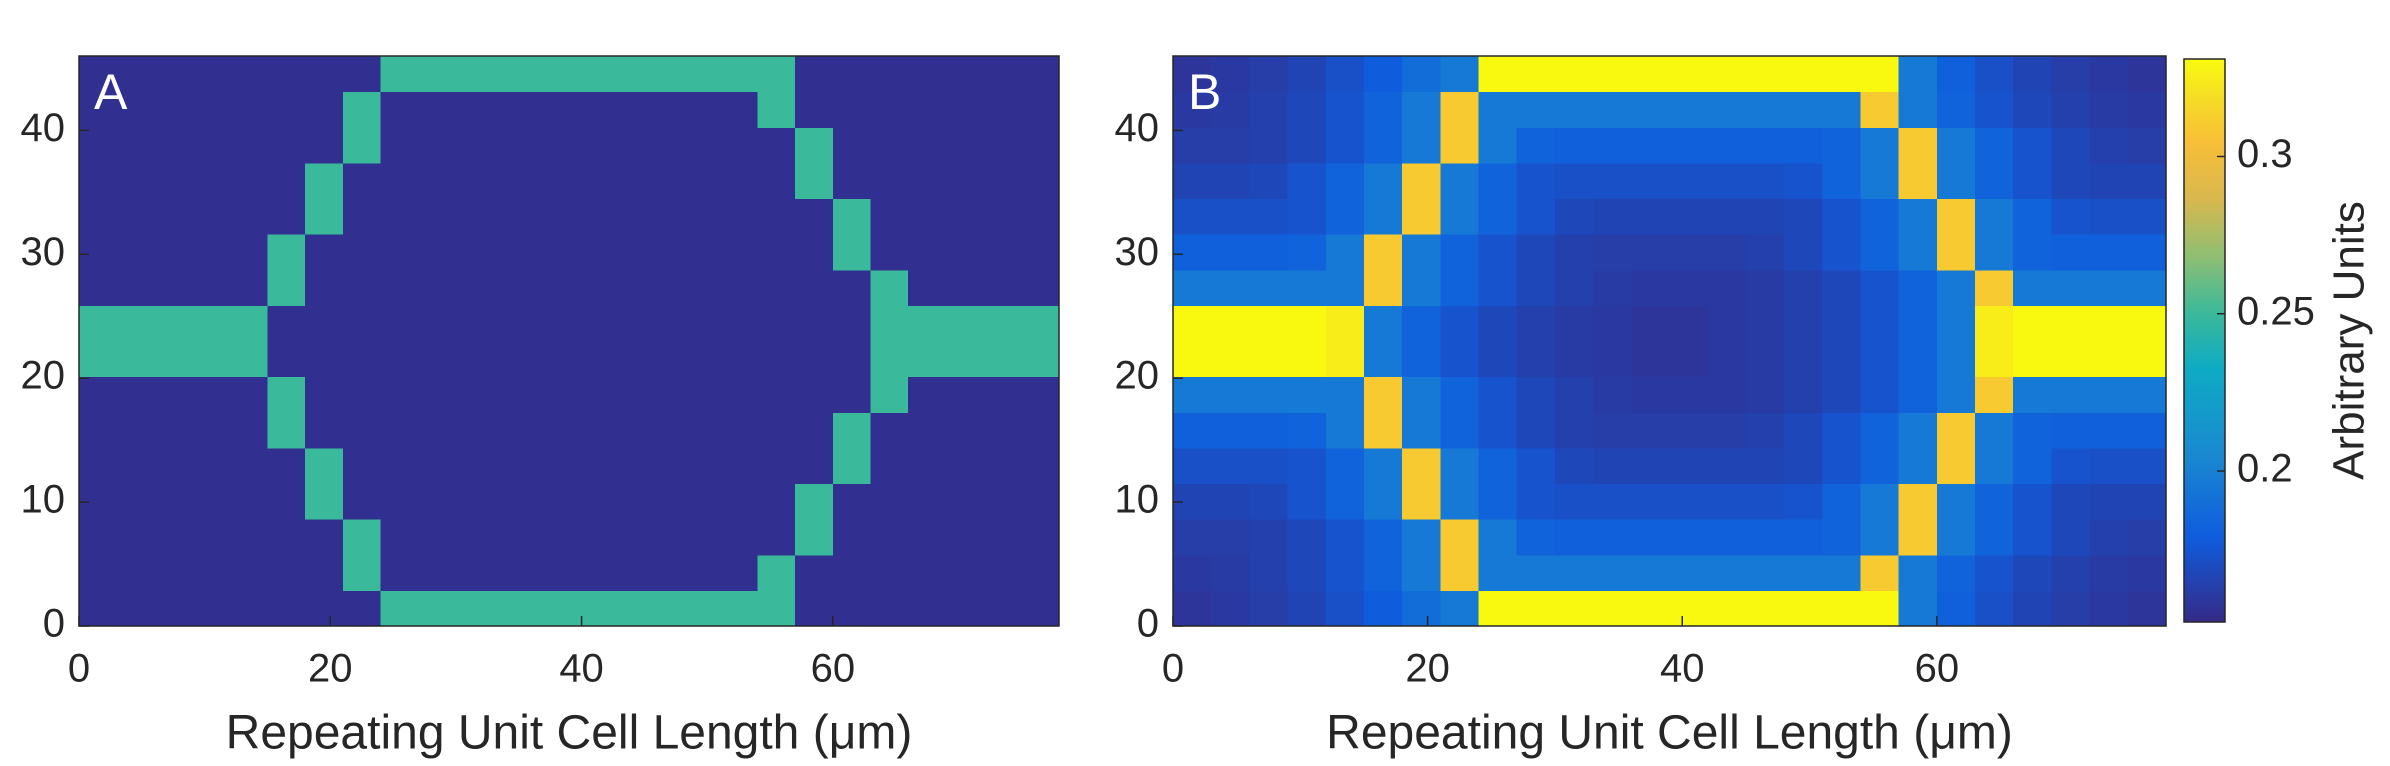 This screenshot has height=766, width=2390. What do you see at coordinates (1427, 669) in the screenshot?
I see `x-tick-label: 20` at bounding box center [1427, 669].